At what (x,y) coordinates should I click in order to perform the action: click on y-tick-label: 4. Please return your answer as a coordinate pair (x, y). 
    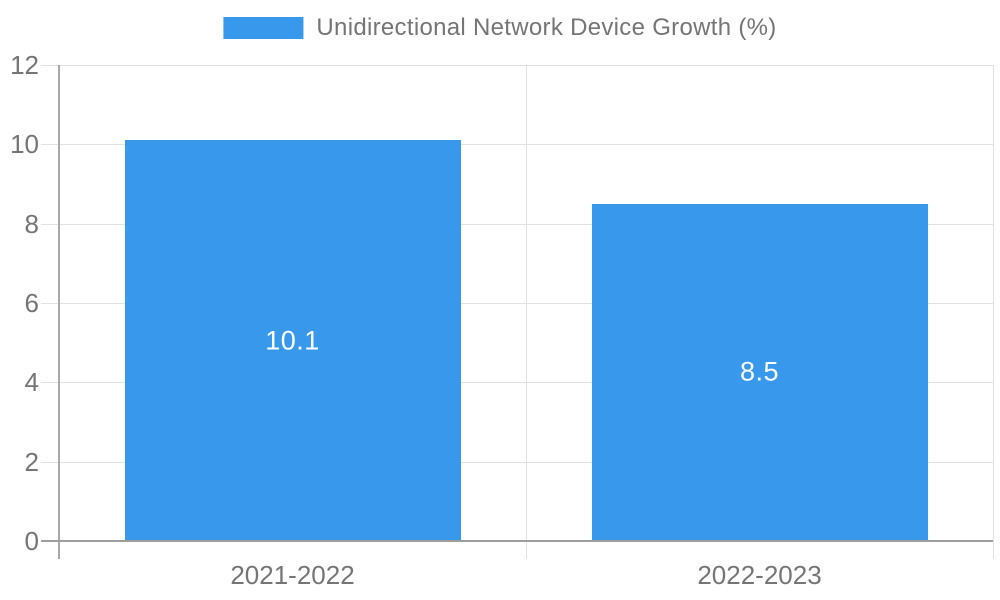
    Looking at the image, I should click on (31, 382).